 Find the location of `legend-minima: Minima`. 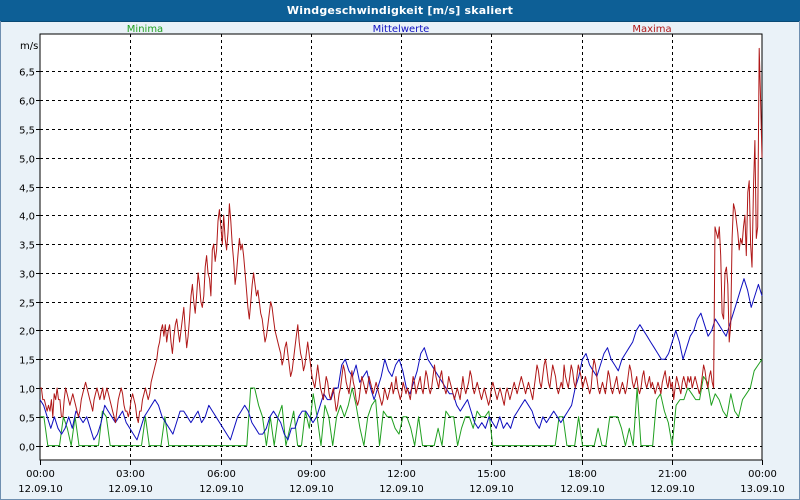

legend-minima: Minima is located at coordinates (145, 29).